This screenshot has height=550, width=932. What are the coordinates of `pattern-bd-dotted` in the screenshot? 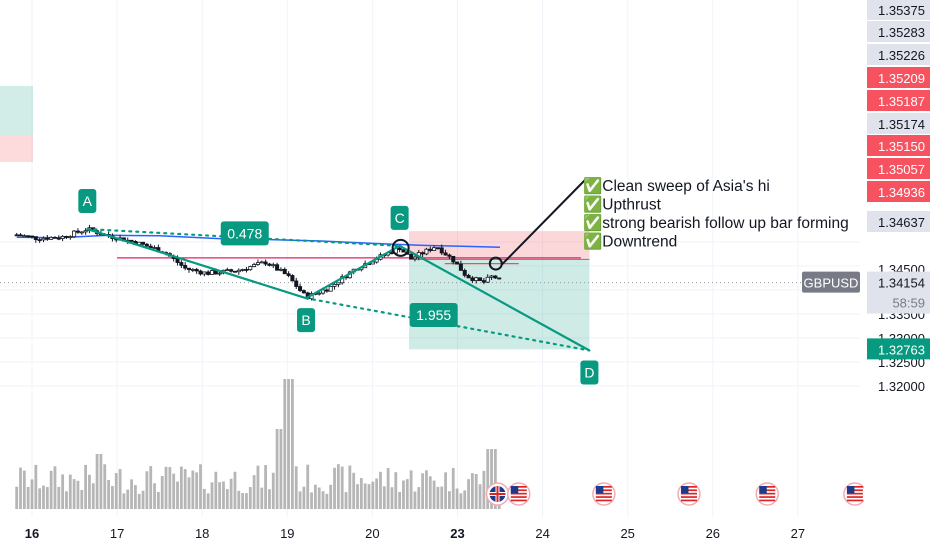 It's located at (447, 324).